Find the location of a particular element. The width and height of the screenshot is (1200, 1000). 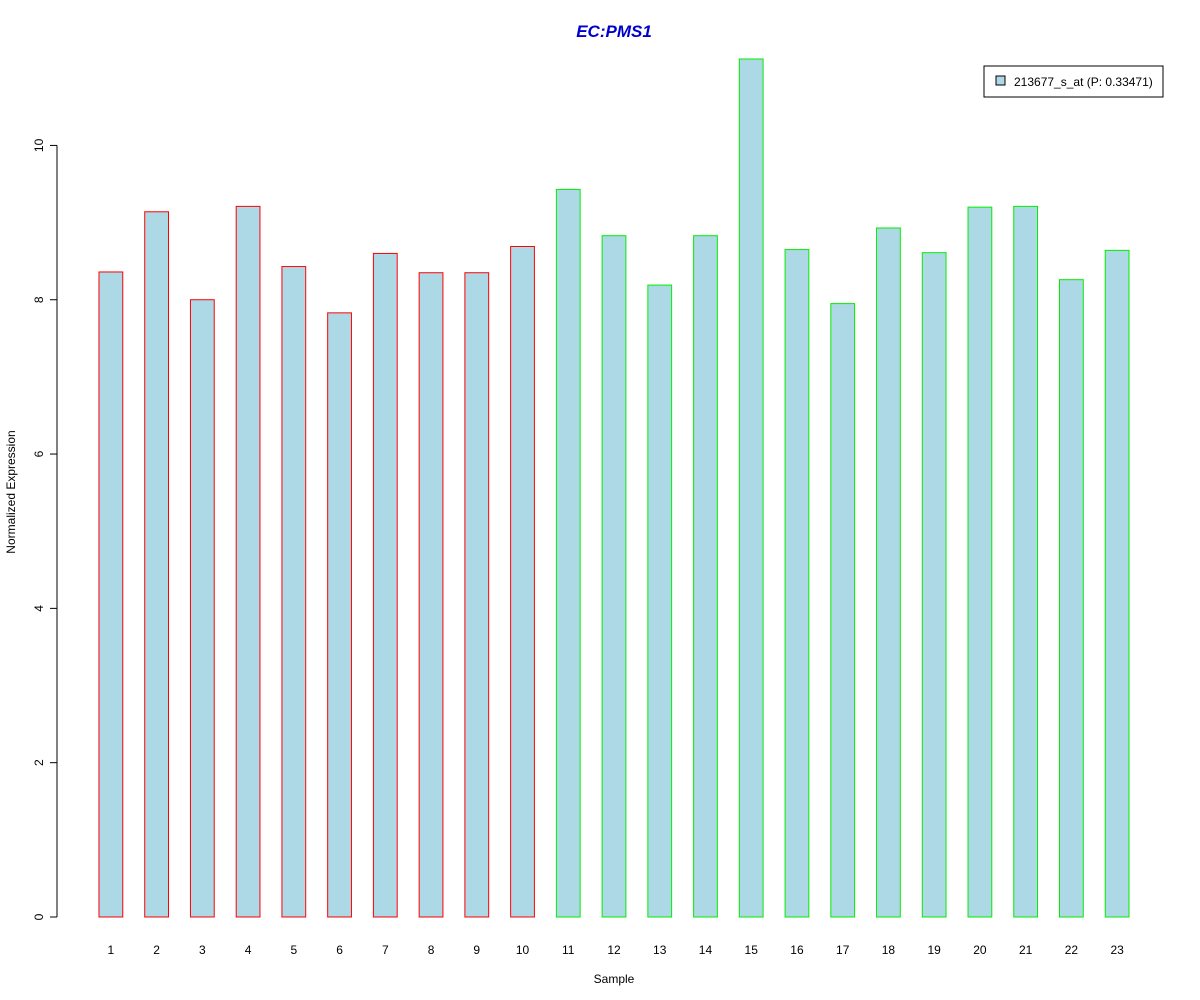

x-axis: 1 2 3 4 5 6 7 8 9 10 11 12 13 14 15 16 17 18 19 20 21 22 23 is located at coordinates (616, 950).